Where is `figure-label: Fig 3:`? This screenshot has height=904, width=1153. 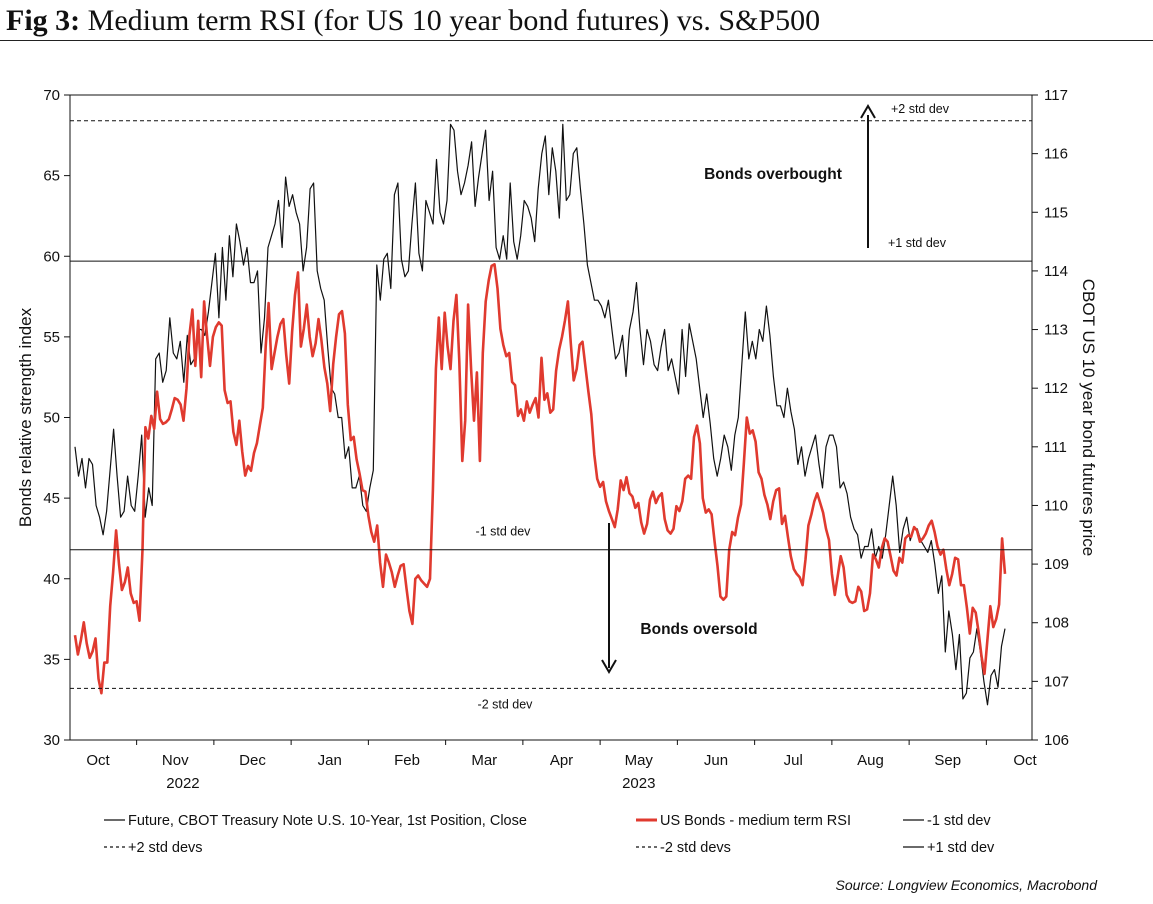 figure-label: Fig 3: is located at coordinates (43, 20).